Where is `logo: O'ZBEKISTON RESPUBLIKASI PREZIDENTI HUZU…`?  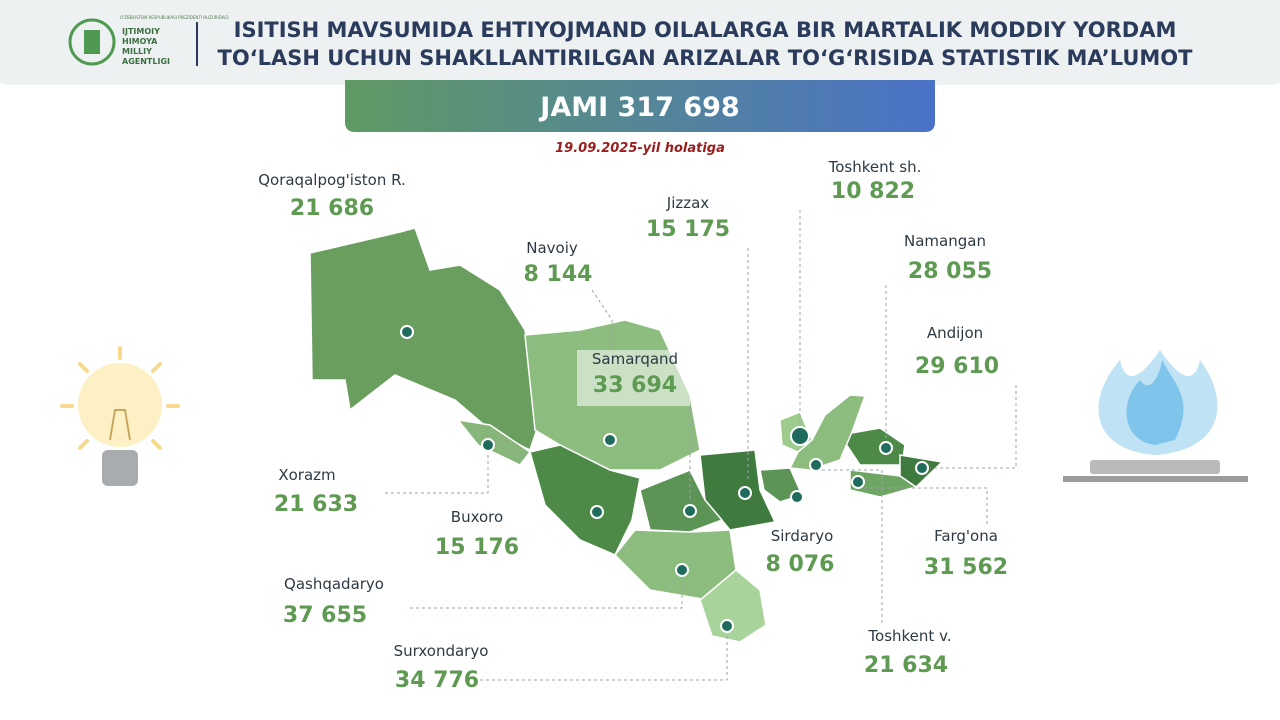
logo: O'ZBEKISTON RESPUBLIKASI PREZIDENTI HUZU… is located at coordinates (148, 40).